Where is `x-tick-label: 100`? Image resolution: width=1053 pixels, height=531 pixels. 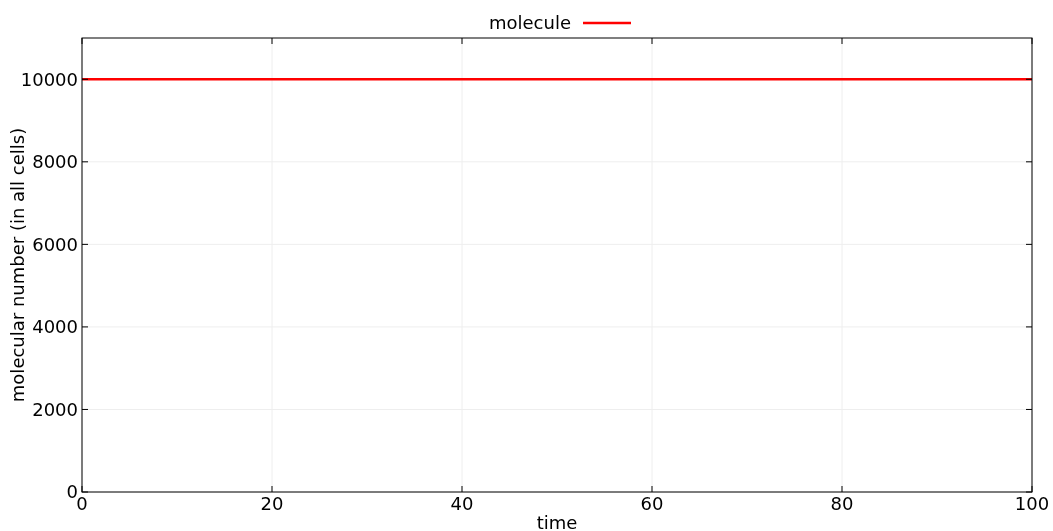 x-tick-label: 100 is located at coordinates (1032, 503).